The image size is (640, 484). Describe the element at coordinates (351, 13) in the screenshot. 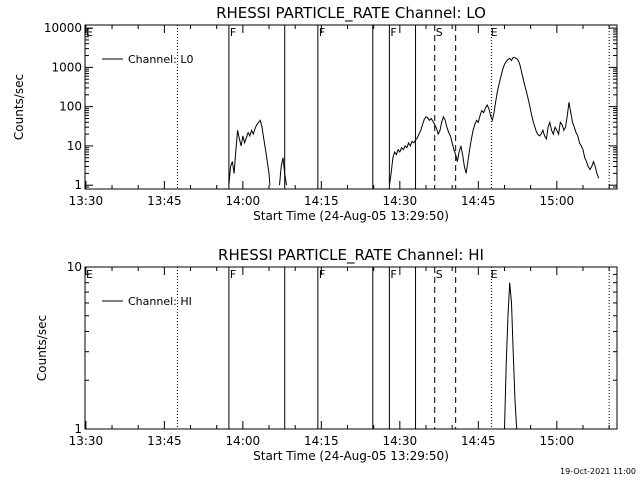

I see `chart-title: RHESSI PARTICLE_RATE Channel: LO` at that location.